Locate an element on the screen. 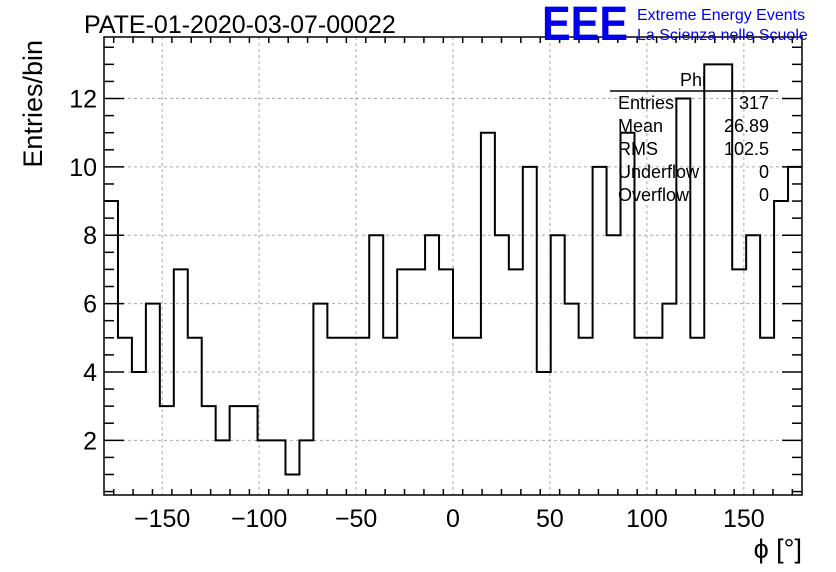 Image resolution: width=836 pixels, height=572 pixels. logo-line-1: Extreme Energy Events is located at coordinates (721, 15).